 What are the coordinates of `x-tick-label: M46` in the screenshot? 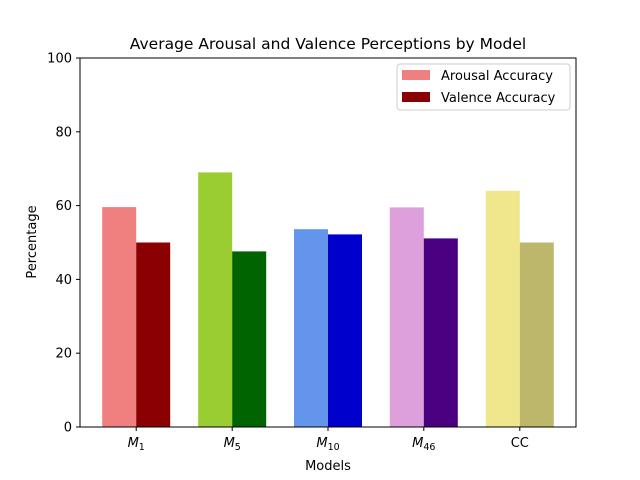 It's located at (423, 444).